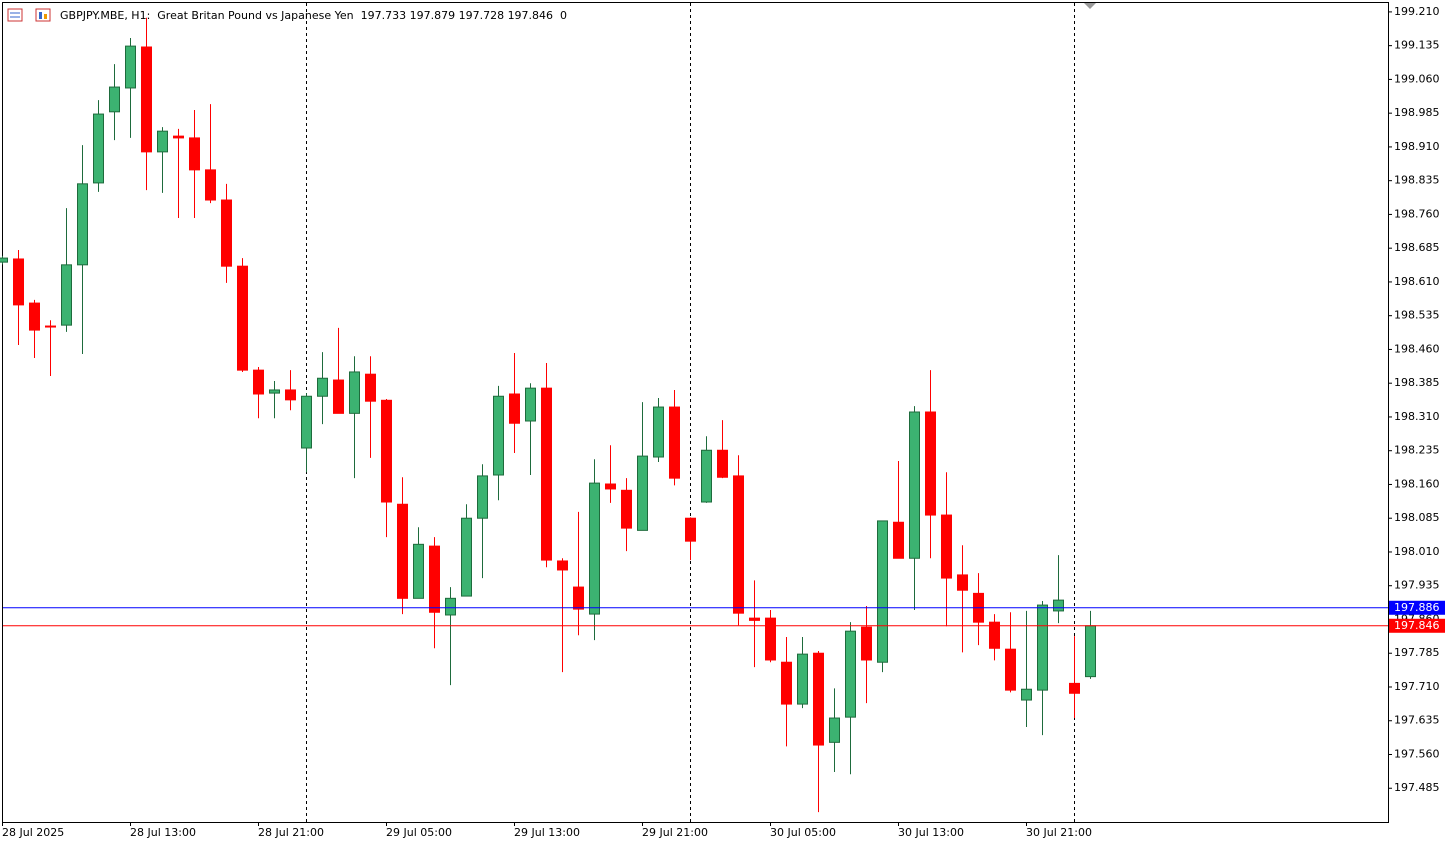 This screenshot has width=1451, height=842. Describe the element at coordinates (1417, 652) in the screenshot. I see `y-tick-label: 197.785` at that location.